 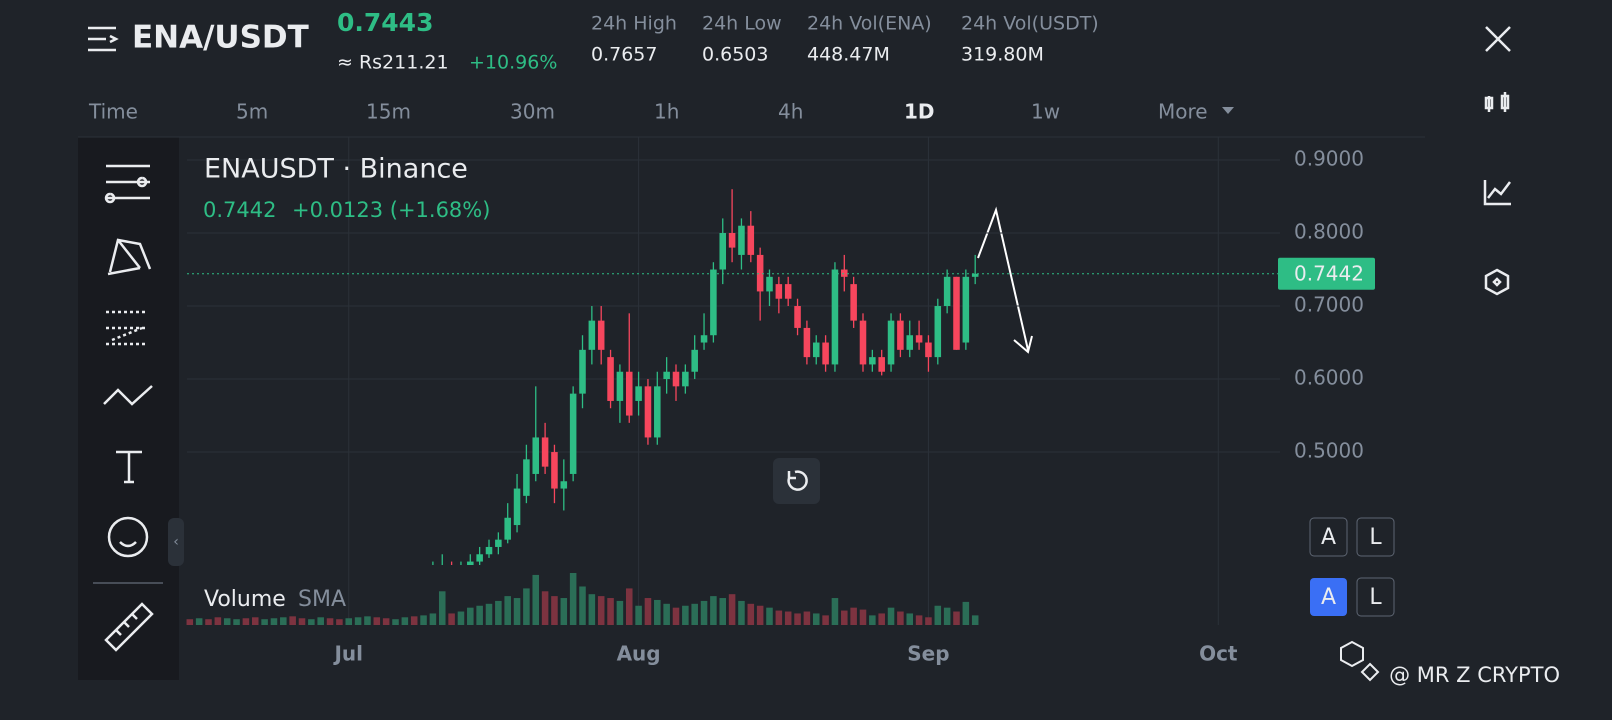 I want to click on reset-button, so click(x=796, y=481).